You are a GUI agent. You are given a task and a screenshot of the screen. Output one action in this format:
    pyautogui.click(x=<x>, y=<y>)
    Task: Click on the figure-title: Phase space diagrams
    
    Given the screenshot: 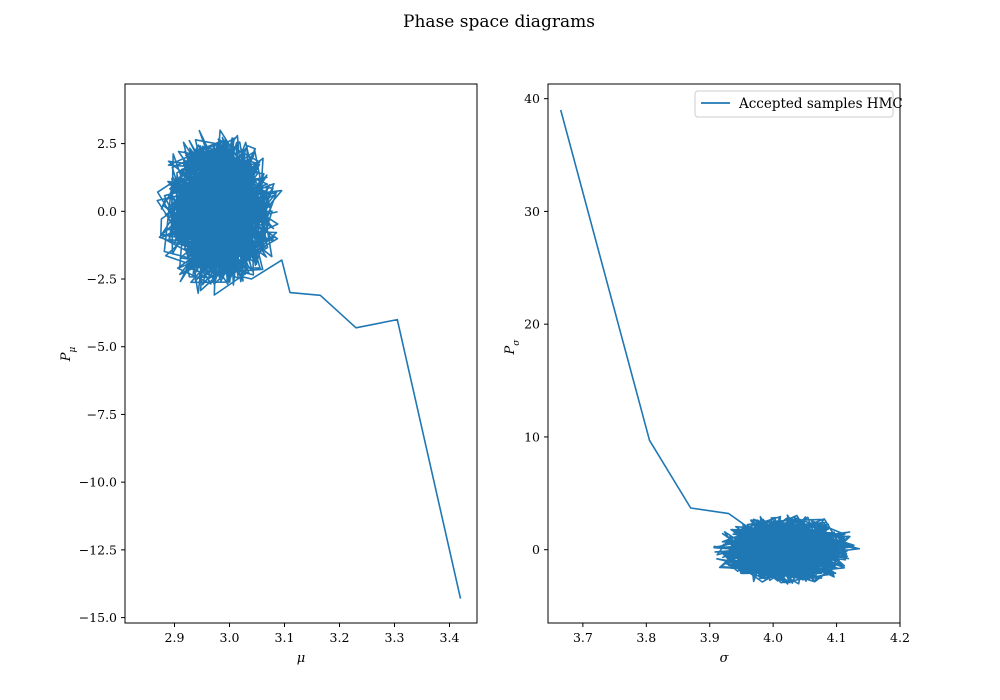 What is the action you would take?
    pyautogui.click(x=499, y=22)
    